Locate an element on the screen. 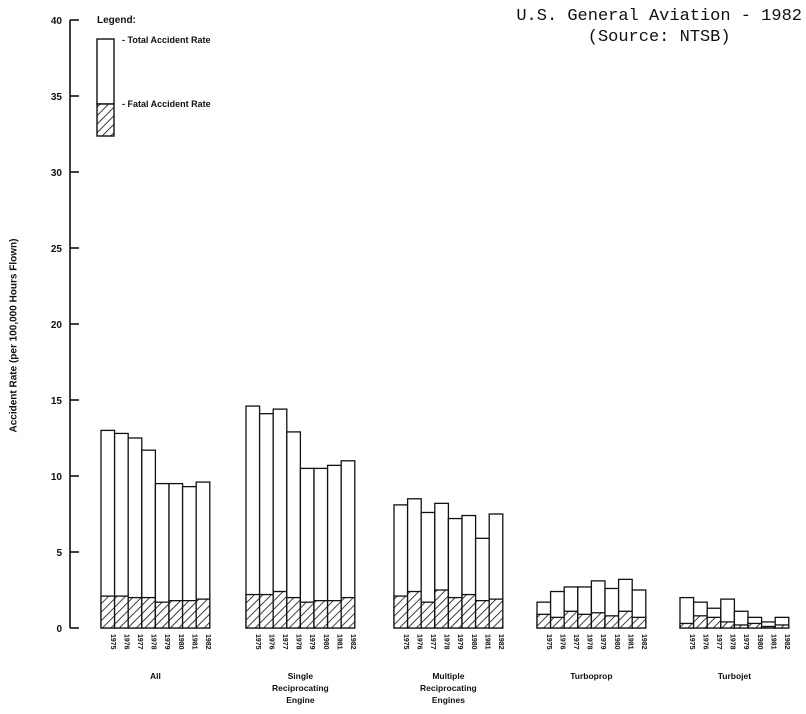 The image size is (806, 714). legend-fatal-swatch is located at coordinates (105, 120).